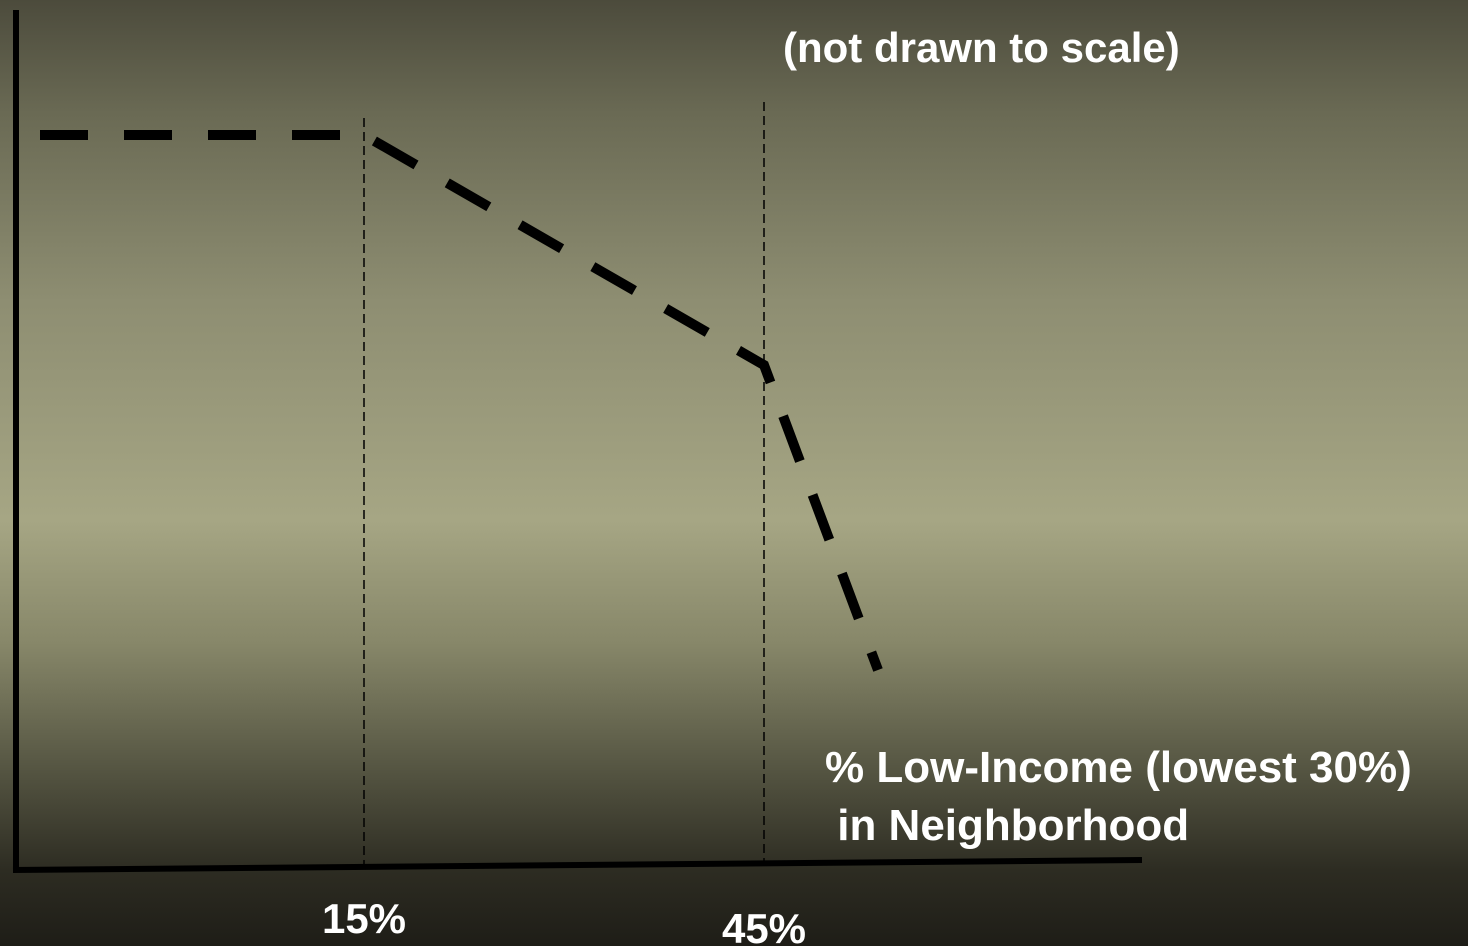 Image resolution: width=1468 pixels, height=946 pixels. What do you see at coordinates (364, 918) in the screenshot?
I see `x-tick-label-0: 15%` at bounding box center [364, 918].